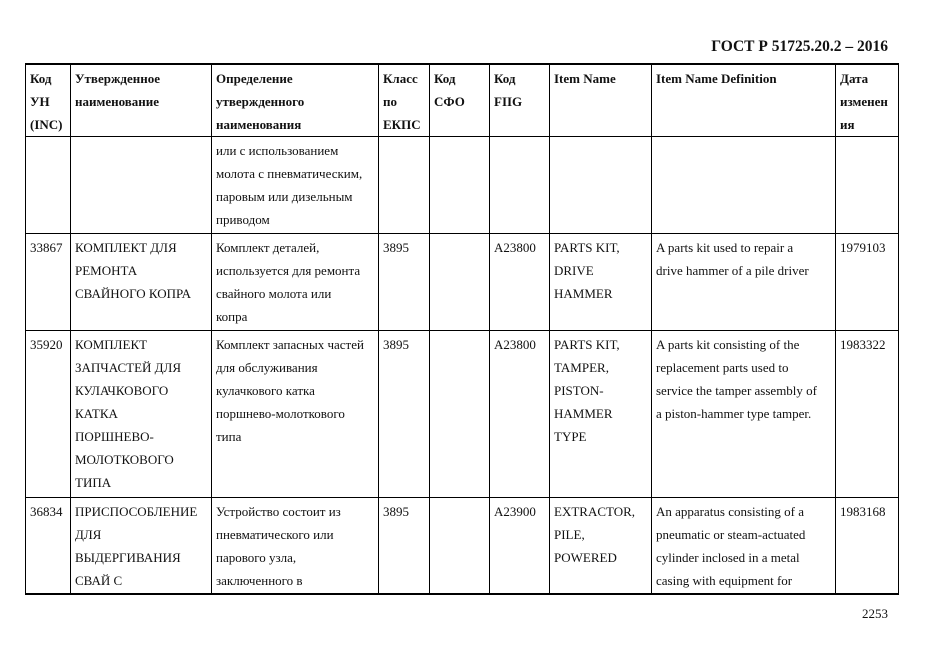  What do you see at coordinates (259, 124) in the screenshot?
I see `cell-line: наименования` at bounding box center [259, 124].